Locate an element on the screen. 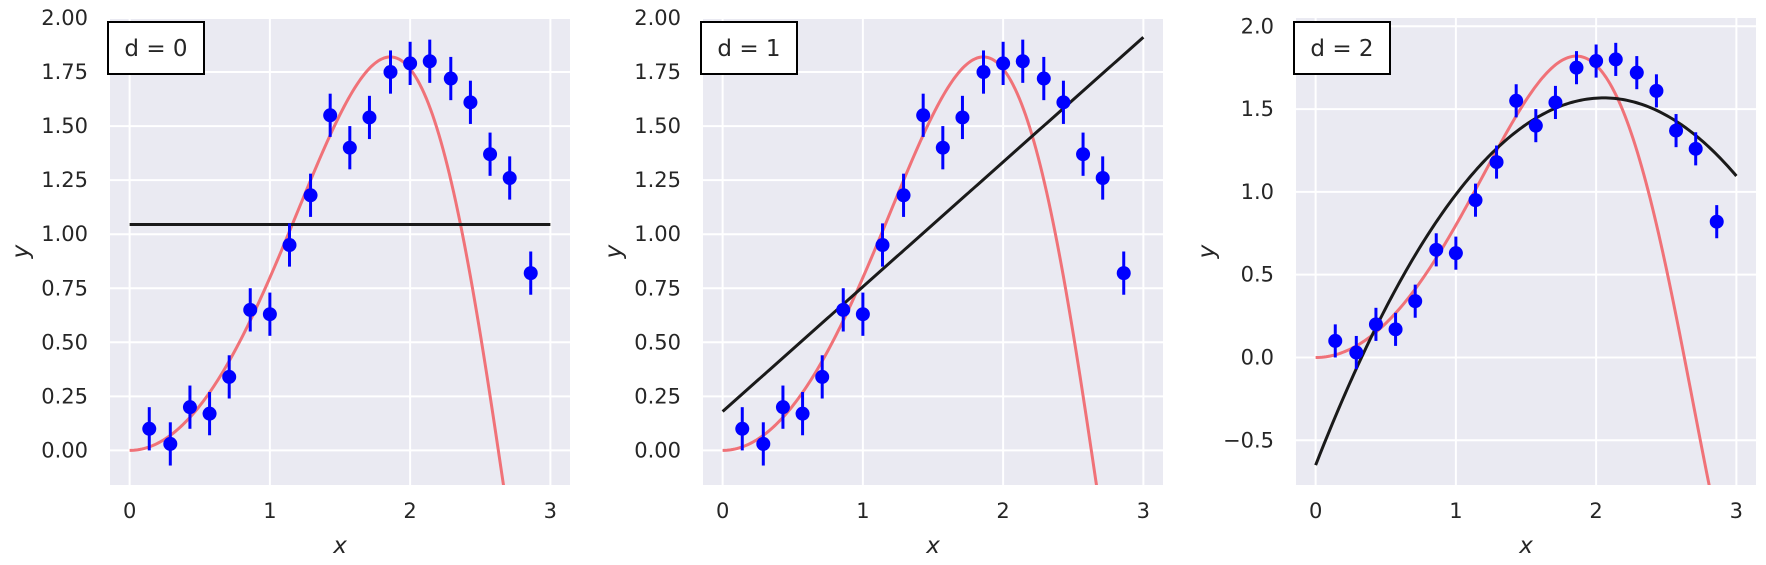  y-tick-label: −0.5 is located at coordinates (1248, 440).